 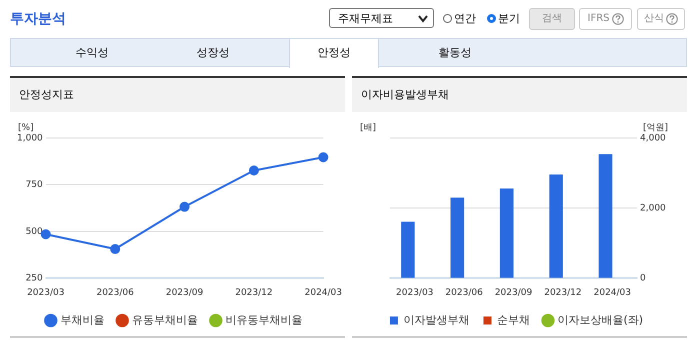 What do you see at coordinates (381, 18) in the screenshot?
I see `text: 주재무제표` at bounding box center [381, 18].